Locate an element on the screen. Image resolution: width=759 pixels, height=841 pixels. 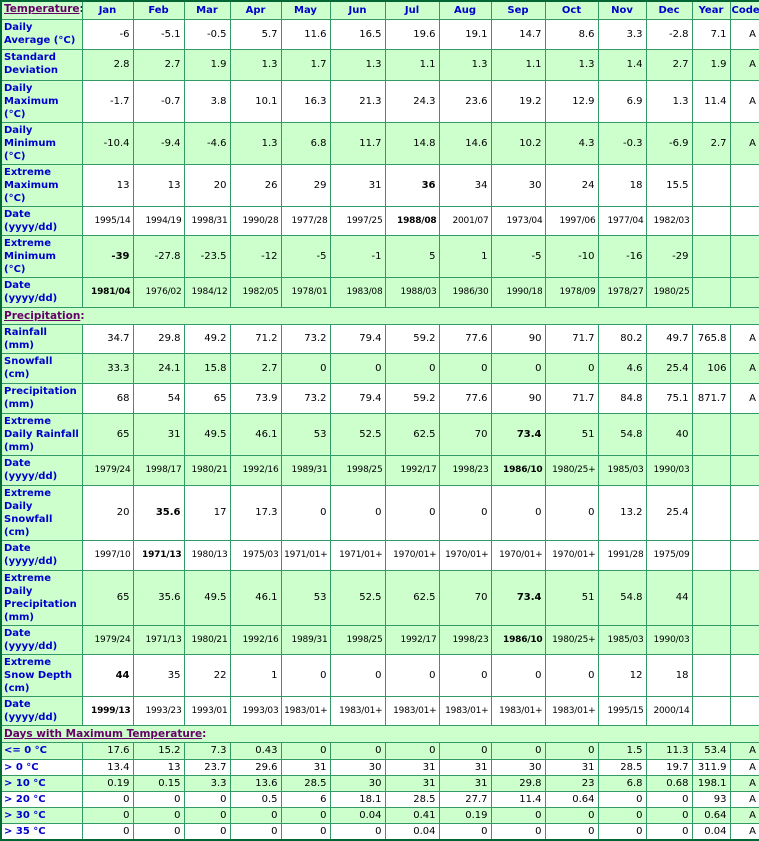
table-row: > 35 °C 0 0 0 0 0 0 0.04 0 0 0 0 0 0.04 A is located at coordinates (379, 831).